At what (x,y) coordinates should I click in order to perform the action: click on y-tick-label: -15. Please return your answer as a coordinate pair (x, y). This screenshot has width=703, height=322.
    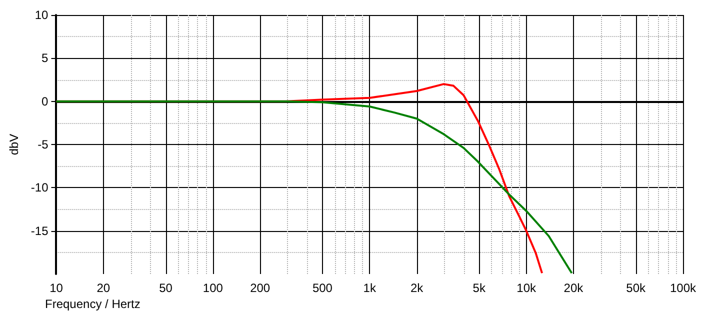
    Looking at the image, I should click on (39, 231).